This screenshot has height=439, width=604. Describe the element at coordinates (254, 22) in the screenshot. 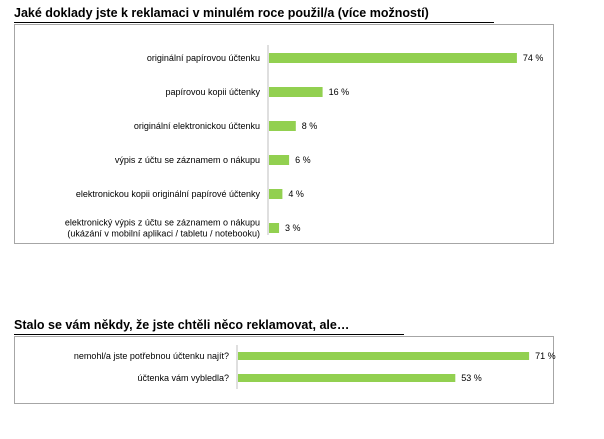

I see `chart-1-title-underline` at that location.